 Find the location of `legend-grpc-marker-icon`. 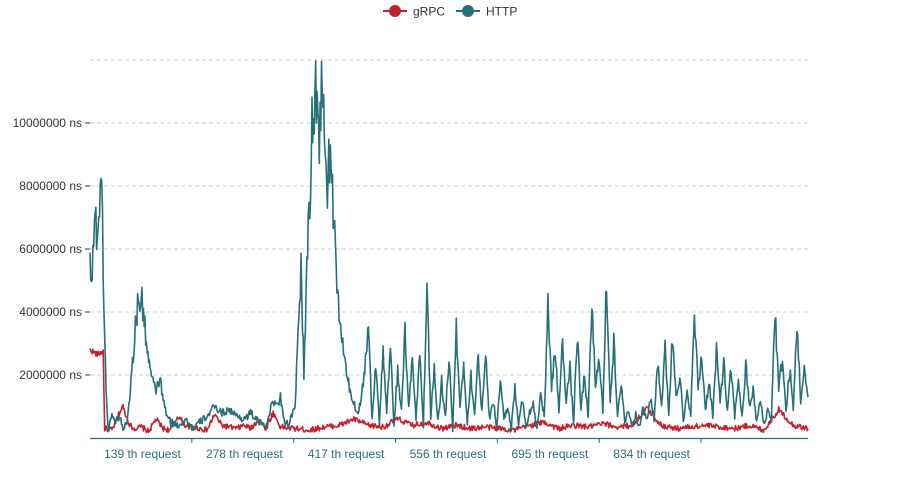

legend-grpc-marker-icon is located at coordinates (395, 11).